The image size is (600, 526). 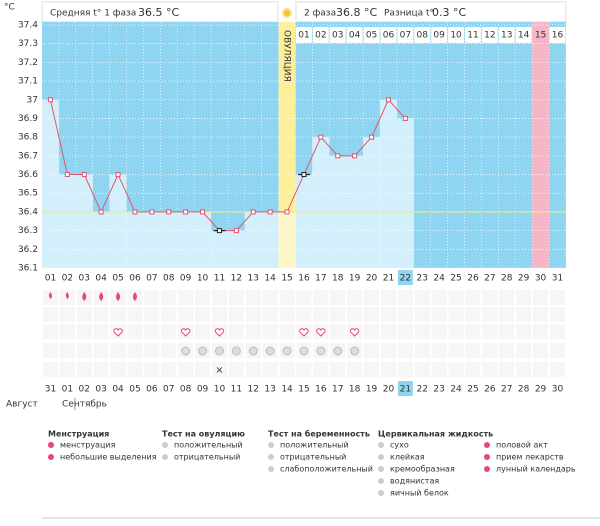 I want to click on cycle-day-label: 10, so click(x=456, y=36).